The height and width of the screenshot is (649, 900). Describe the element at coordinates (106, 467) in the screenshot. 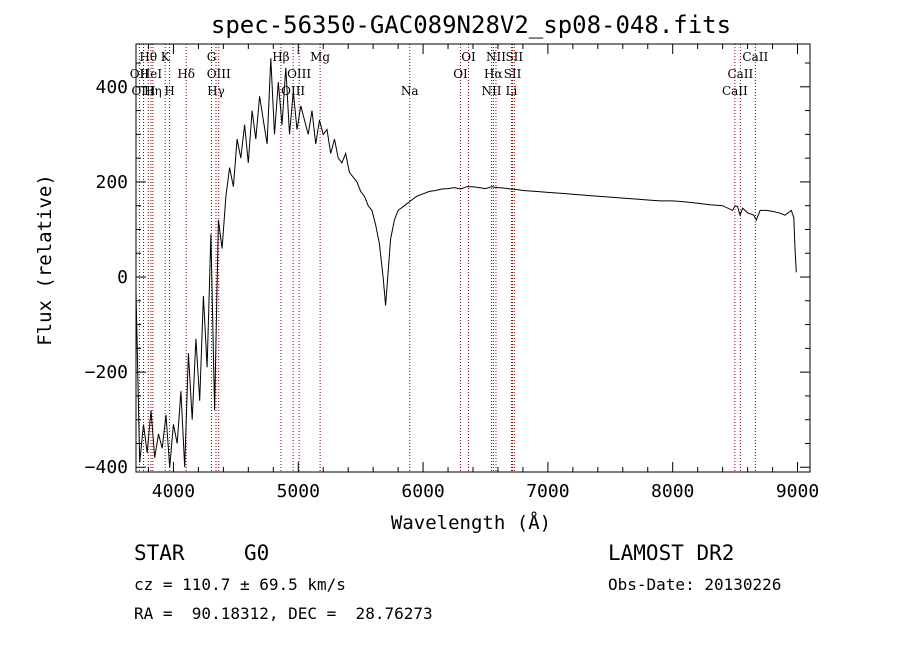

I see `y-tick-label-0: −400` at that location.